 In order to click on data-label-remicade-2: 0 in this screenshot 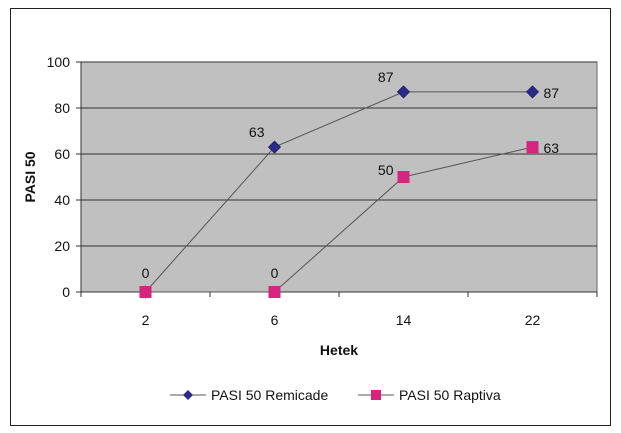, I will do `click(146, 273)`.